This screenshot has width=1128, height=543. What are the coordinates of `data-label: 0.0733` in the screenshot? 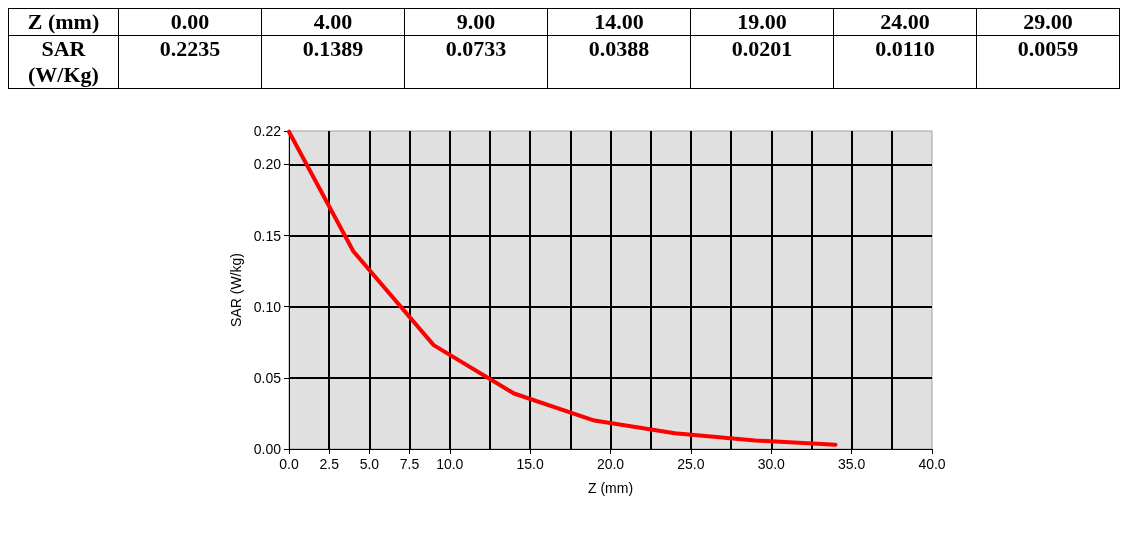 It's located at (476, 62).